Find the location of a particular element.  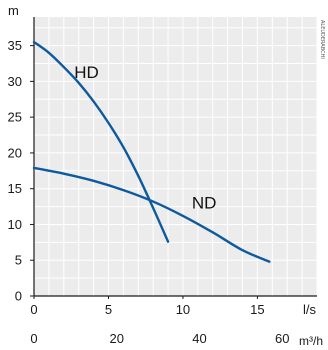

x-primary-tick-label: 5 is located at coordinates (108, 309).